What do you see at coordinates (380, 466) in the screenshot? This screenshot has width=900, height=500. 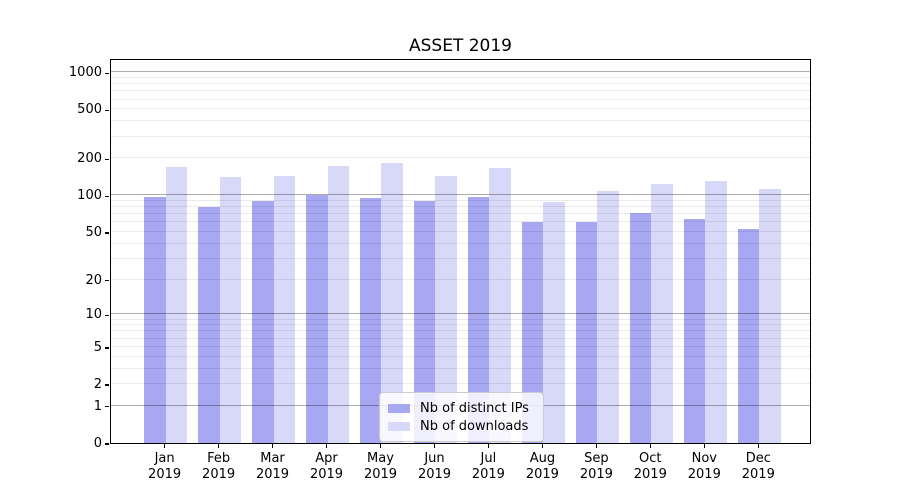 I see `x-tick-label-may: May 2019` at bounding box center [380, 466].